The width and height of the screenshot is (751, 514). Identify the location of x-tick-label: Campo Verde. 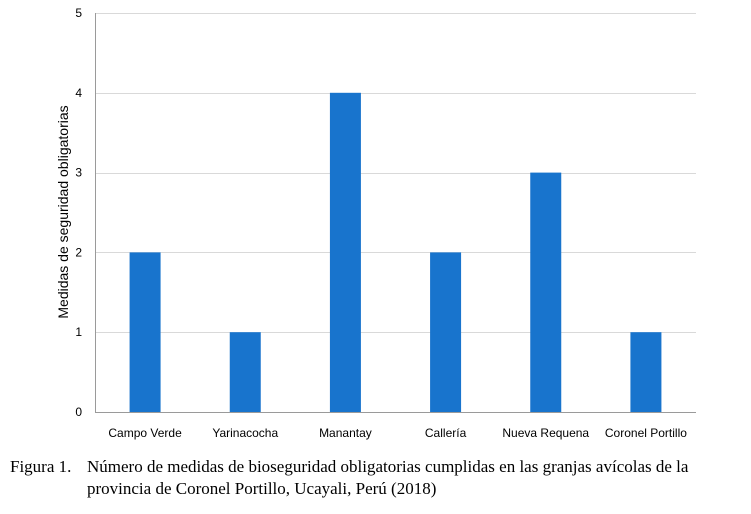
(145, 433).